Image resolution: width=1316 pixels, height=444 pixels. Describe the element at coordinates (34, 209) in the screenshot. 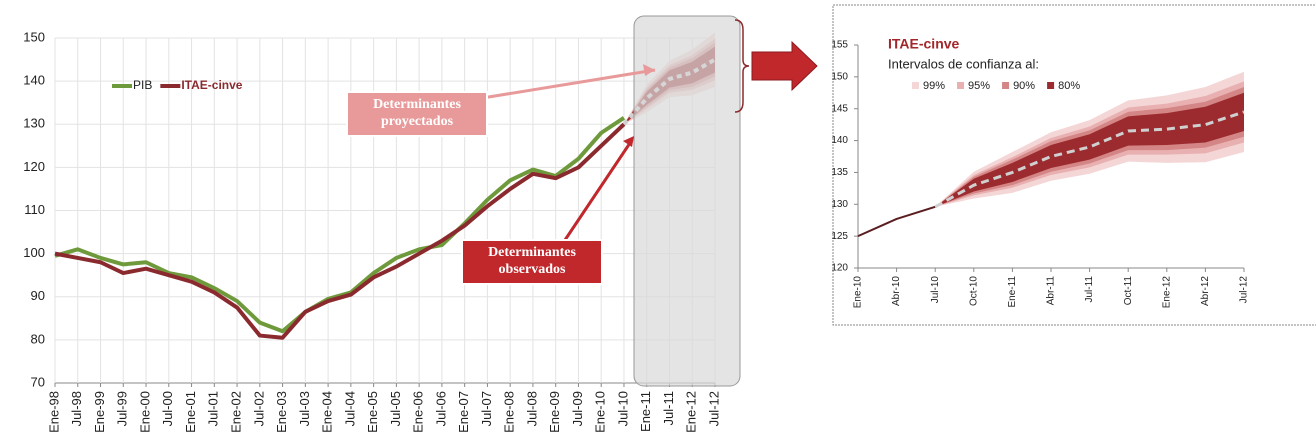

I see `y-tick-label: 110` at that location.